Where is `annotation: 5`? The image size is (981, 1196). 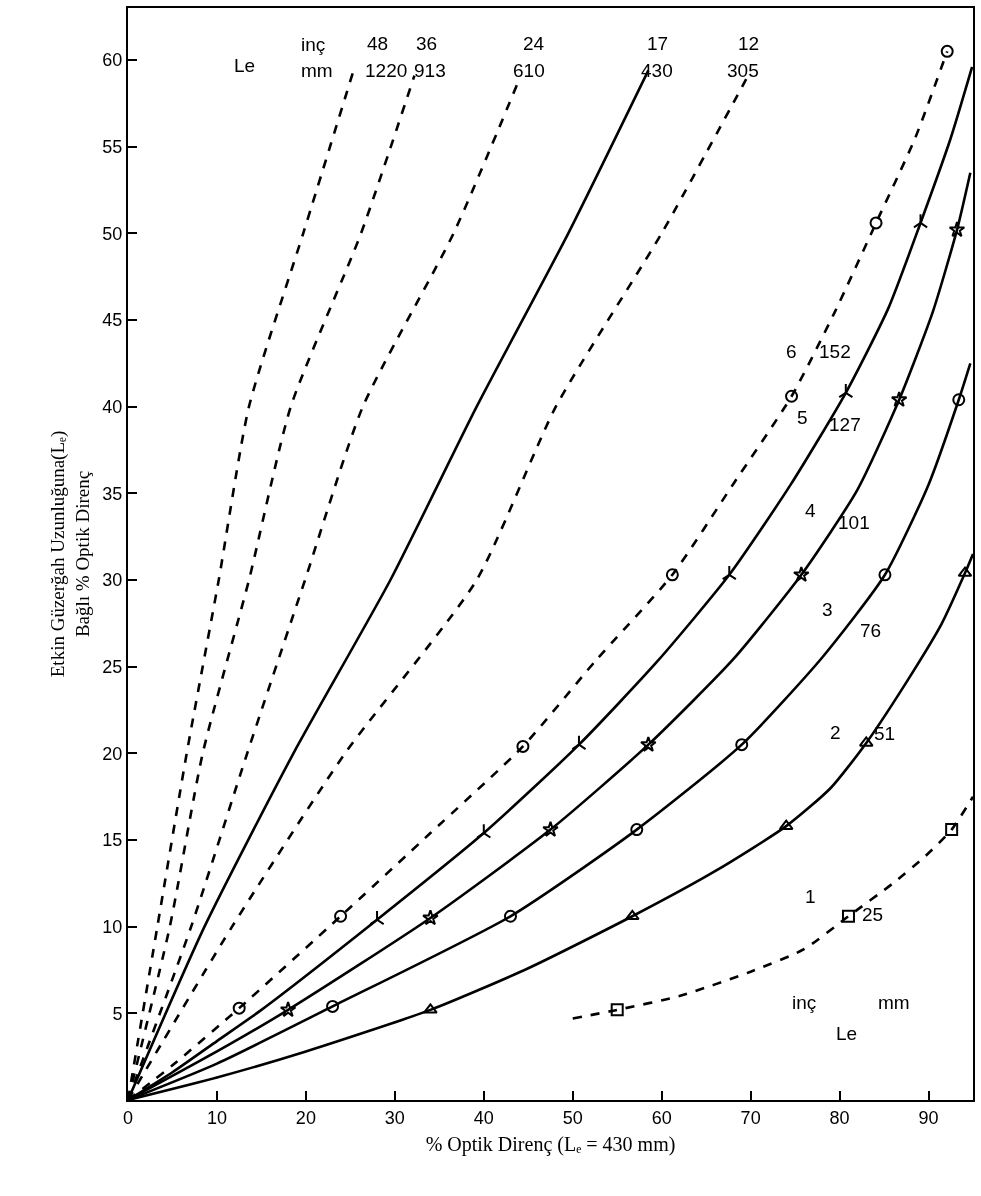
annotation: 5 is located at coordinates (802, 417).